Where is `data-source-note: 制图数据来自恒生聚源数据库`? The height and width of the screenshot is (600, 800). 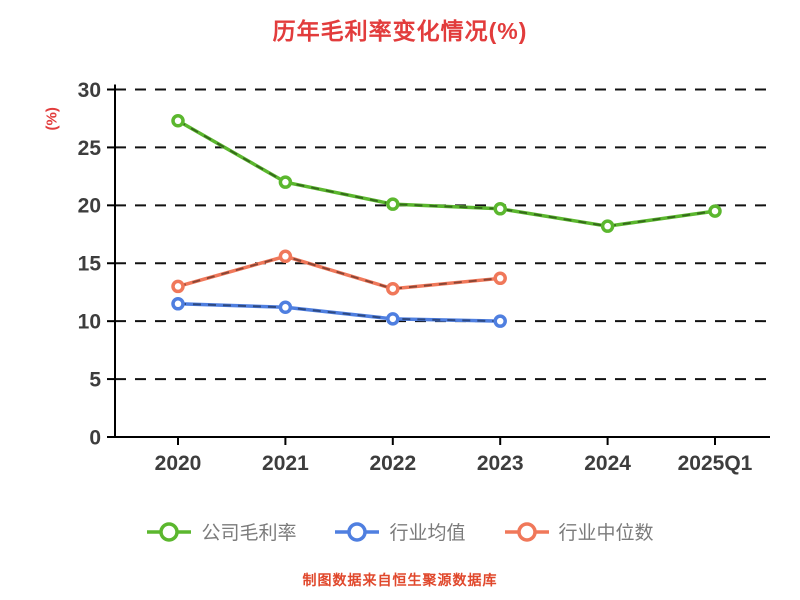 data-source-note: 制图数据来自恒生聚源数据库 is located at coordinates (400, 580).